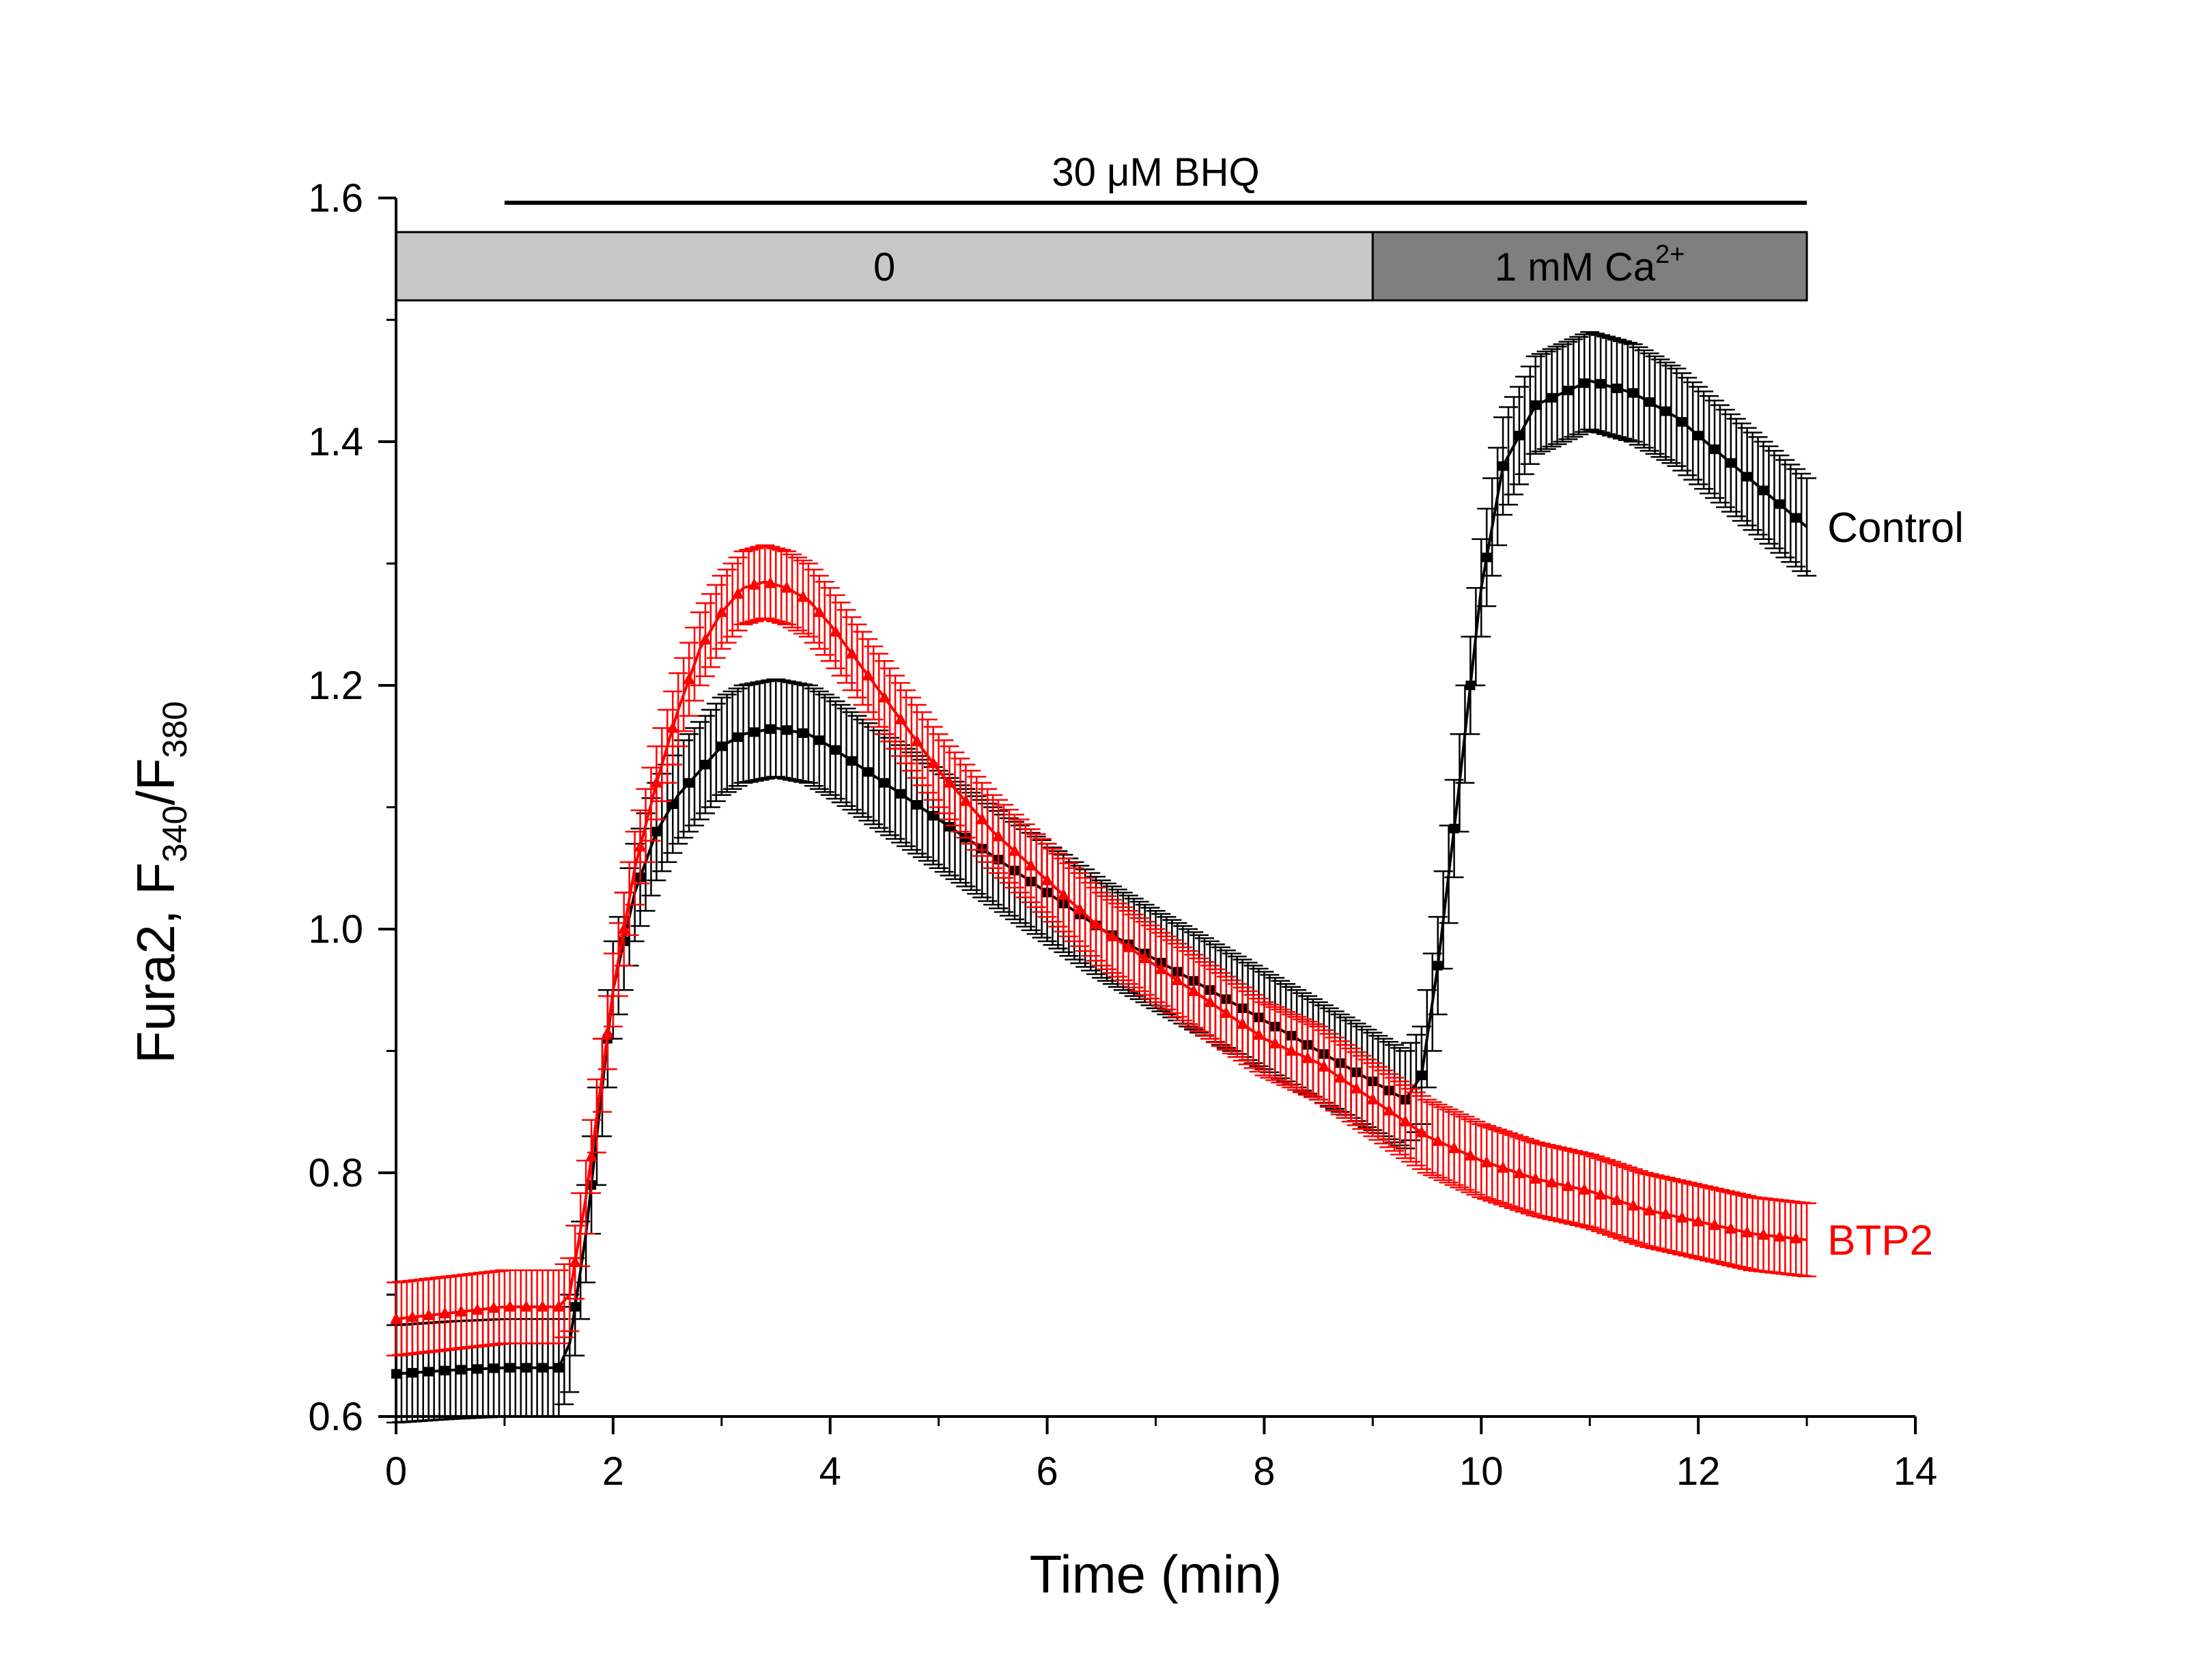 The height and width of the screenshot is (1680, 2196). I want to click on x-axis-title: Time (min), so click(1156, 1574).